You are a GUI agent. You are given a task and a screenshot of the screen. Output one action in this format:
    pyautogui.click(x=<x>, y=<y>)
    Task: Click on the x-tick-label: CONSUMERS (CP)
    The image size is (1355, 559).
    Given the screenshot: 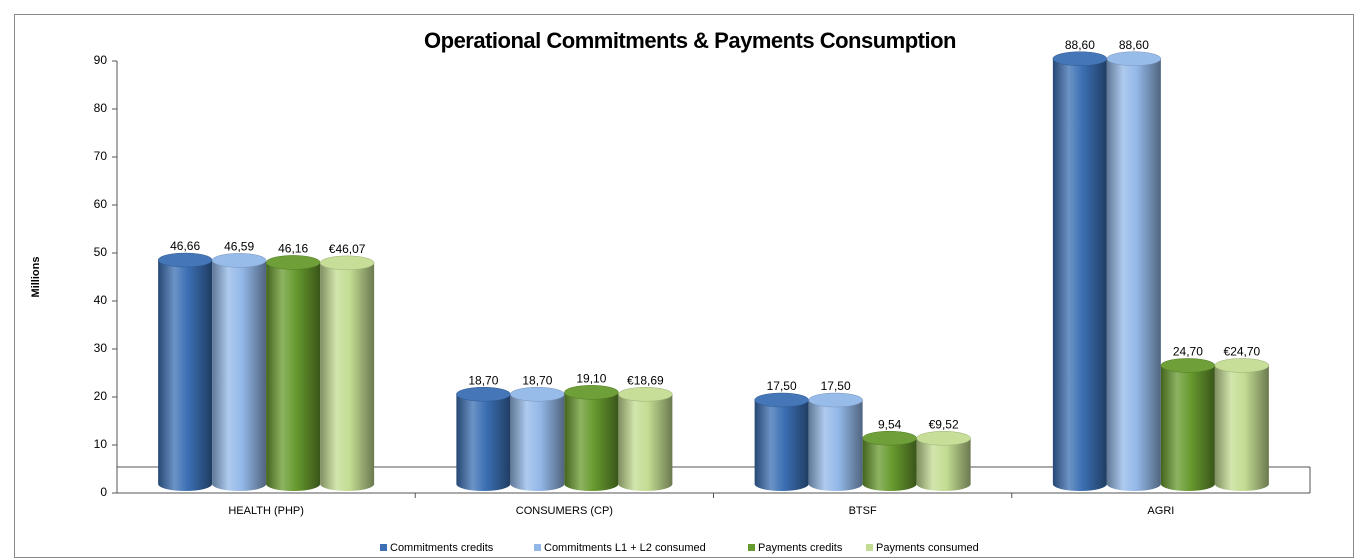 What is the action you would take?
    pyautogui.click(x=564, y=511)
    